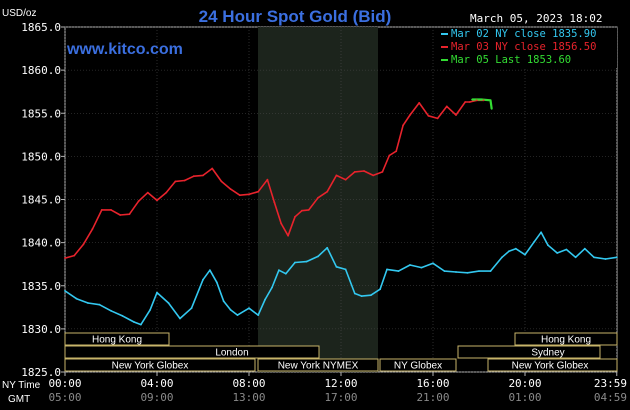  Describe the element at coordinates (536, 18) in the screenshot. I see `timestamp: March 05, 2023 18:02` at that location.